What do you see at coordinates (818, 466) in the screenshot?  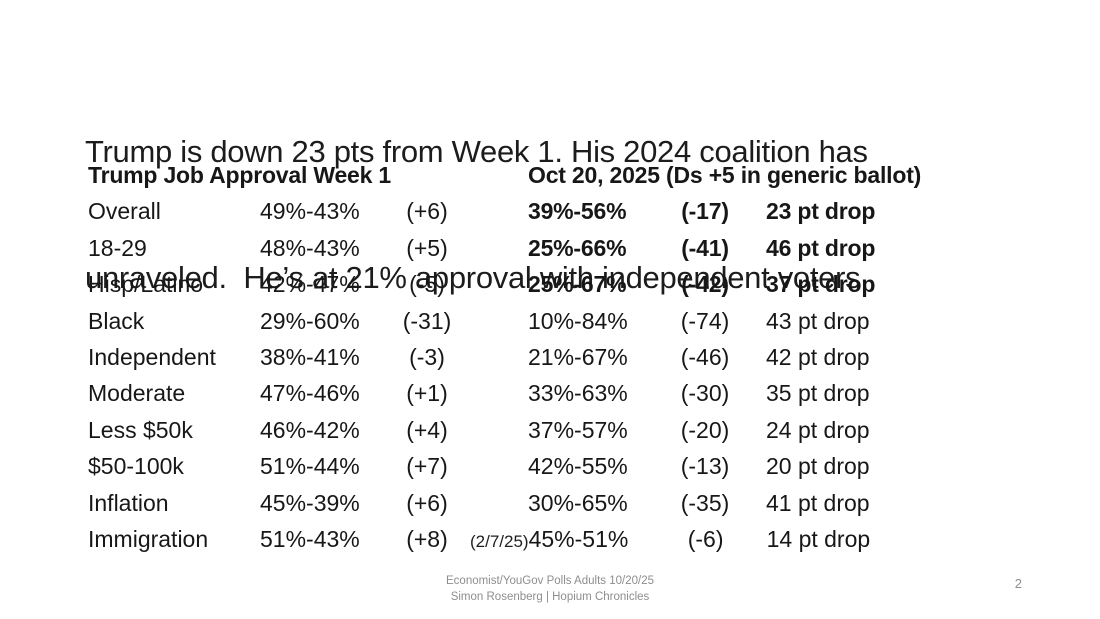 I see `pt-drop: 20 pt drop` at bounding box center [818, 466].